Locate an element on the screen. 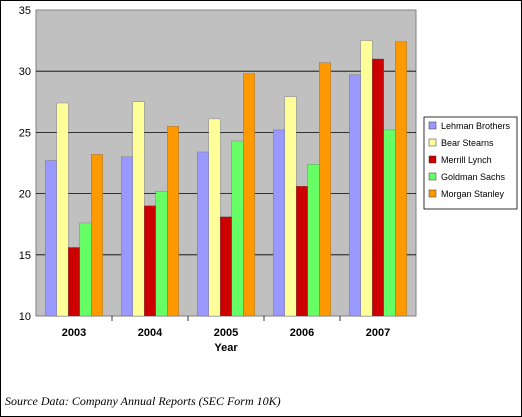  y-axis-ticks: 10 15 20 25 30 35 is located at coordinates (25, 164).